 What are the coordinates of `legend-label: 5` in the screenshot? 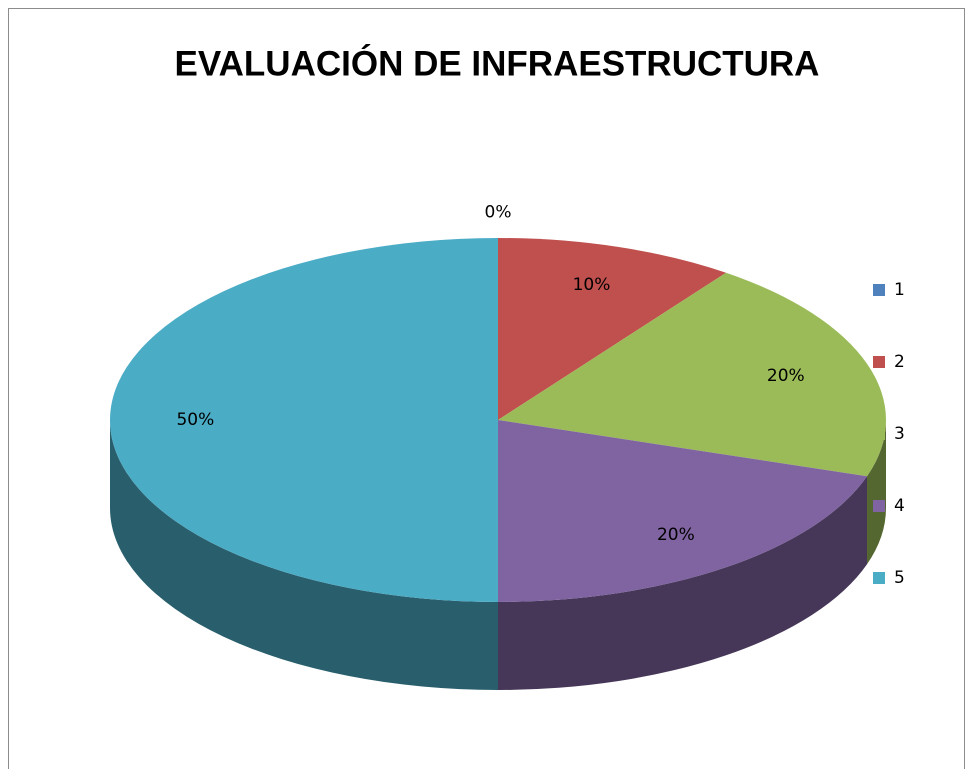 It's located at (899, 578).